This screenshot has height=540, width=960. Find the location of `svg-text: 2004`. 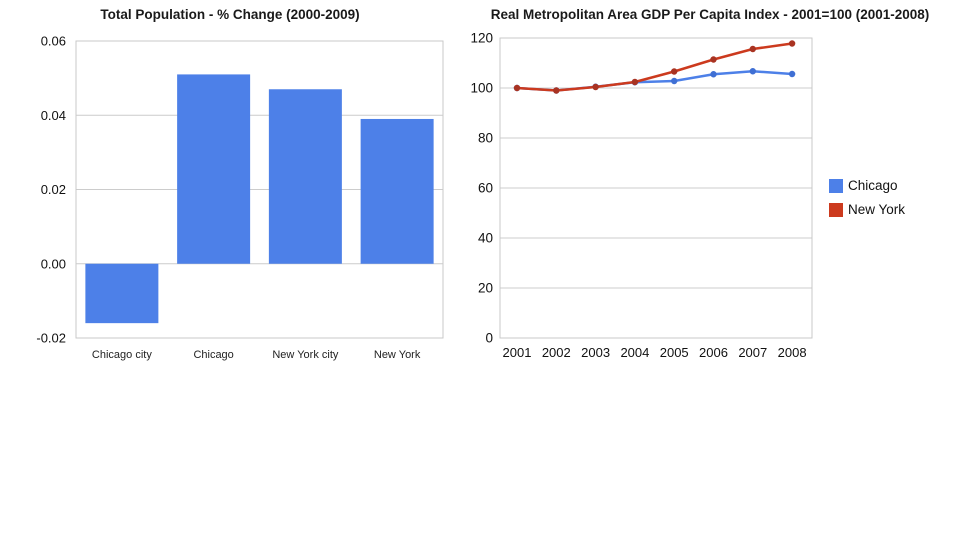

svg-text: 2004 is located at coordinates (634, 352).